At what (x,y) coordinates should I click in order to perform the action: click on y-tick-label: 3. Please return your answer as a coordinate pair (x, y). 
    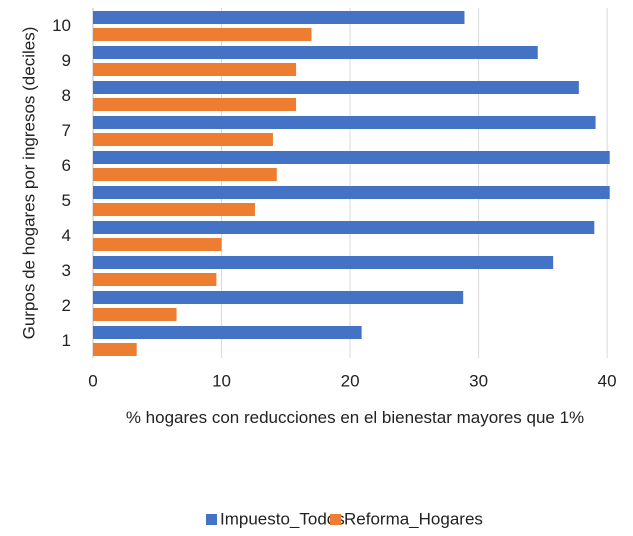
    Looking at the image, I should click on (66, 270).